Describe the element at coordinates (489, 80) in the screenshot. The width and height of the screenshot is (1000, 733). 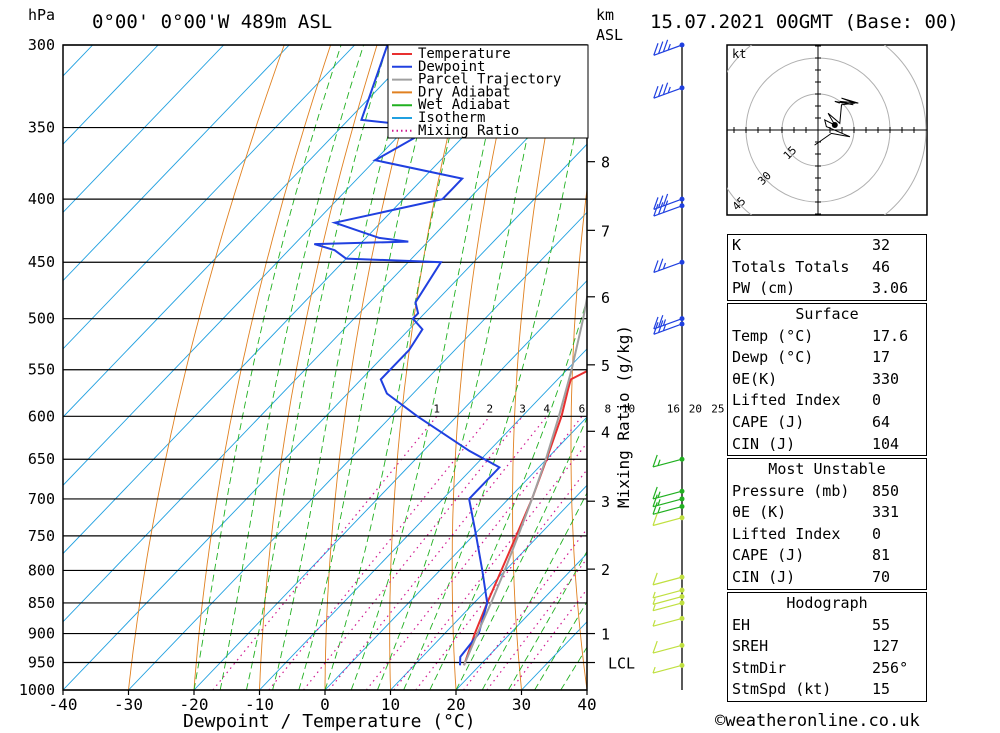
I see `legend-label: Parcel Trajectory` at that location.